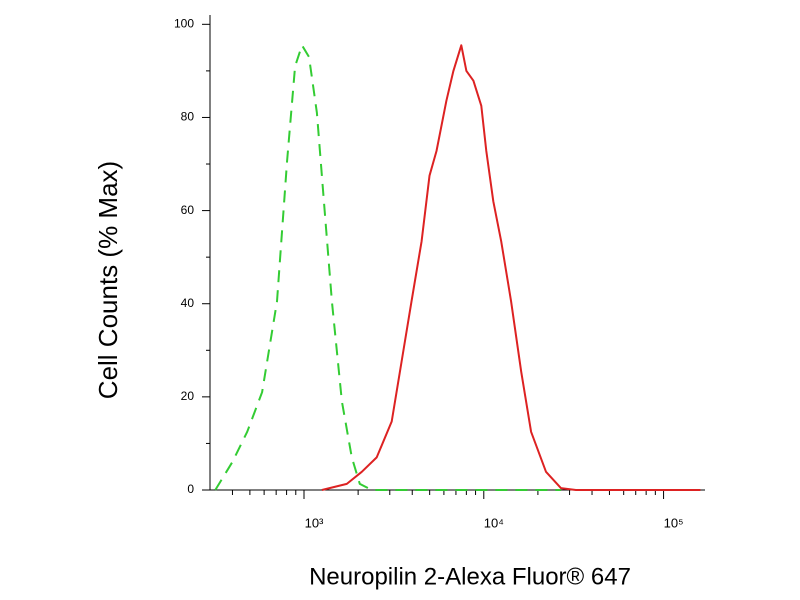 The width and height of the screenshot is (800, 600). Describe the element at coordinates (188, 117) in the screenshot. I see `y-tick-label: 80` at that location.